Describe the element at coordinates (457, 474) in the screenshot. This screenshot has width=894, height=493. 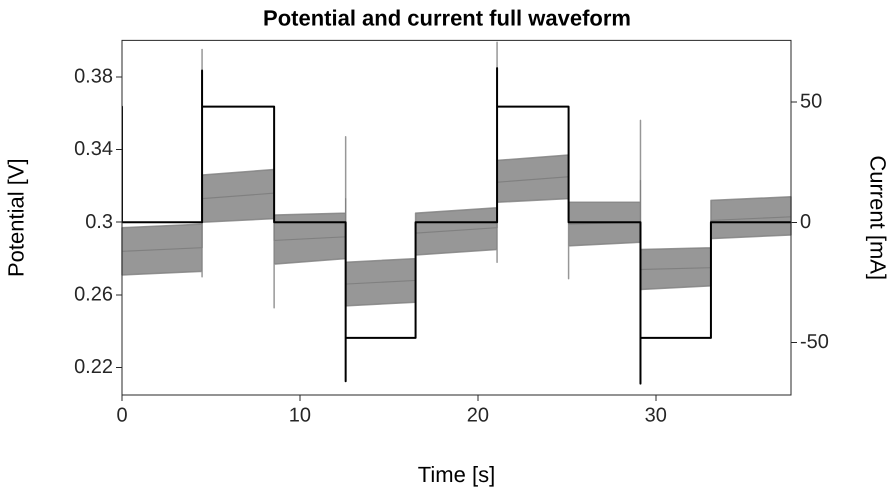
I see `x-axis-title: Time [s]` at that location.